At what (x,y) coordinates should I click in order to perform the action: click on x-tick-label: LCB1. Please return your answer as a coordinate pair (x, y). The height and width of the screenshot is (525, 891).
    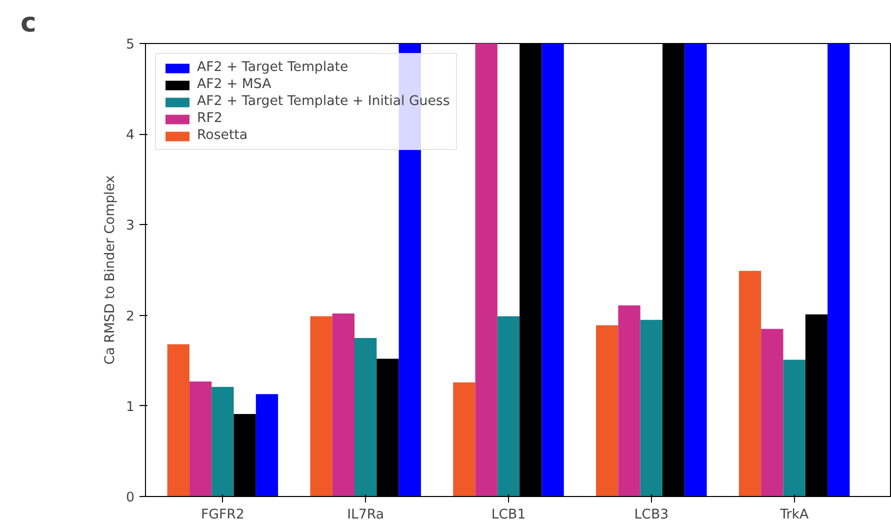
    Looking at the image, I should click on (508, 515).